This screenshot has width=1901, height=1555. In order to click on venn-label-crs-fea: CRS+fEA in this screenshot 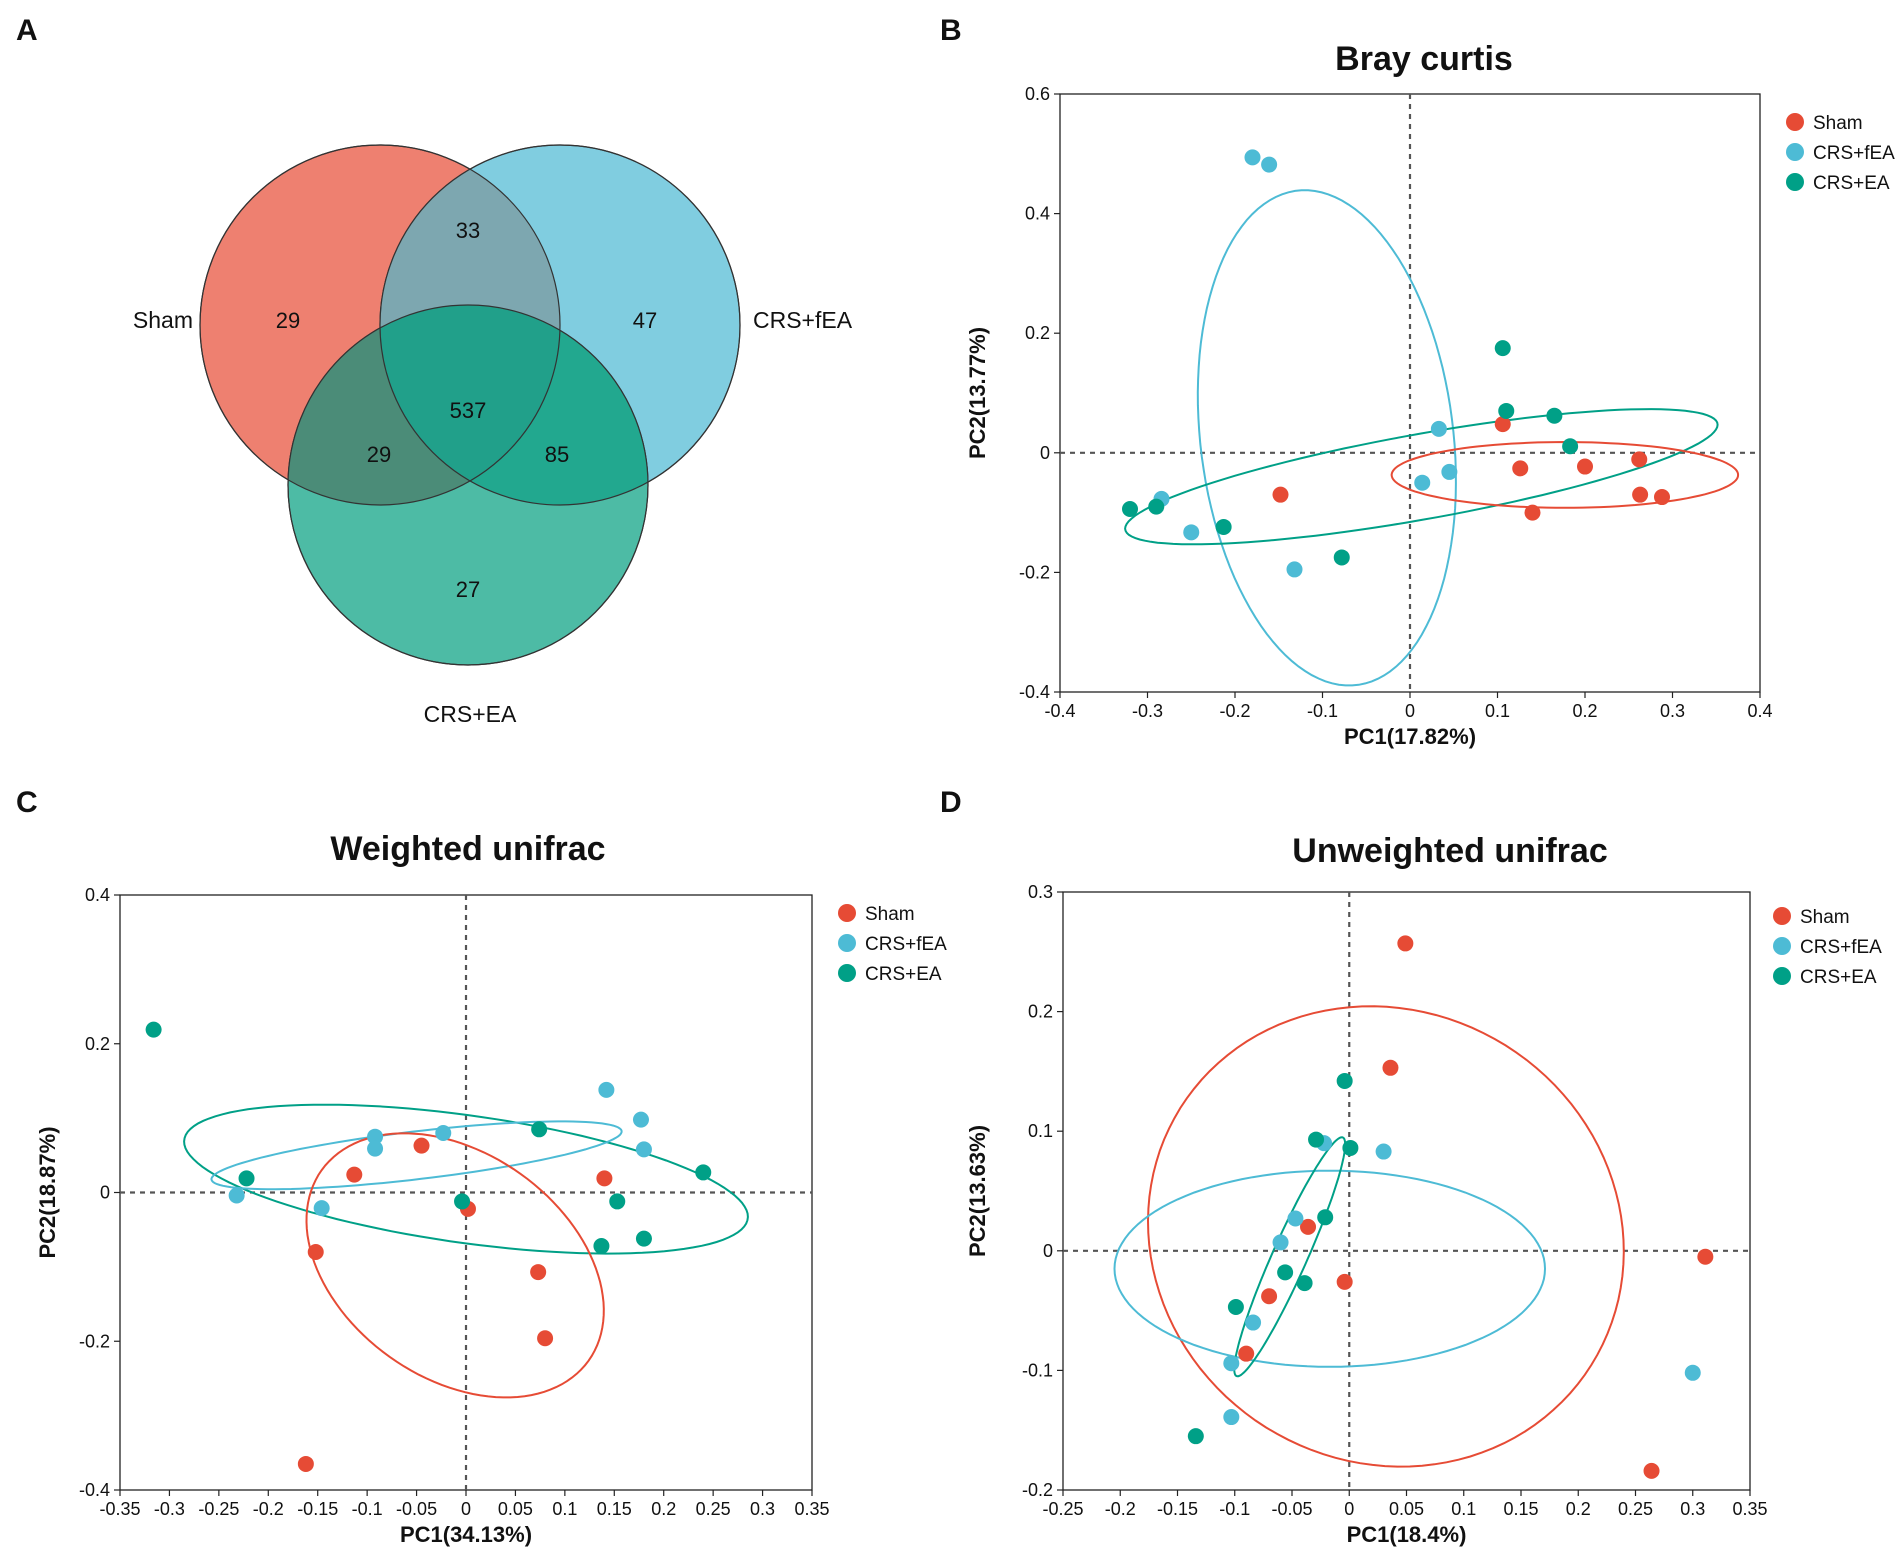, I will do `click(803, 320)`.